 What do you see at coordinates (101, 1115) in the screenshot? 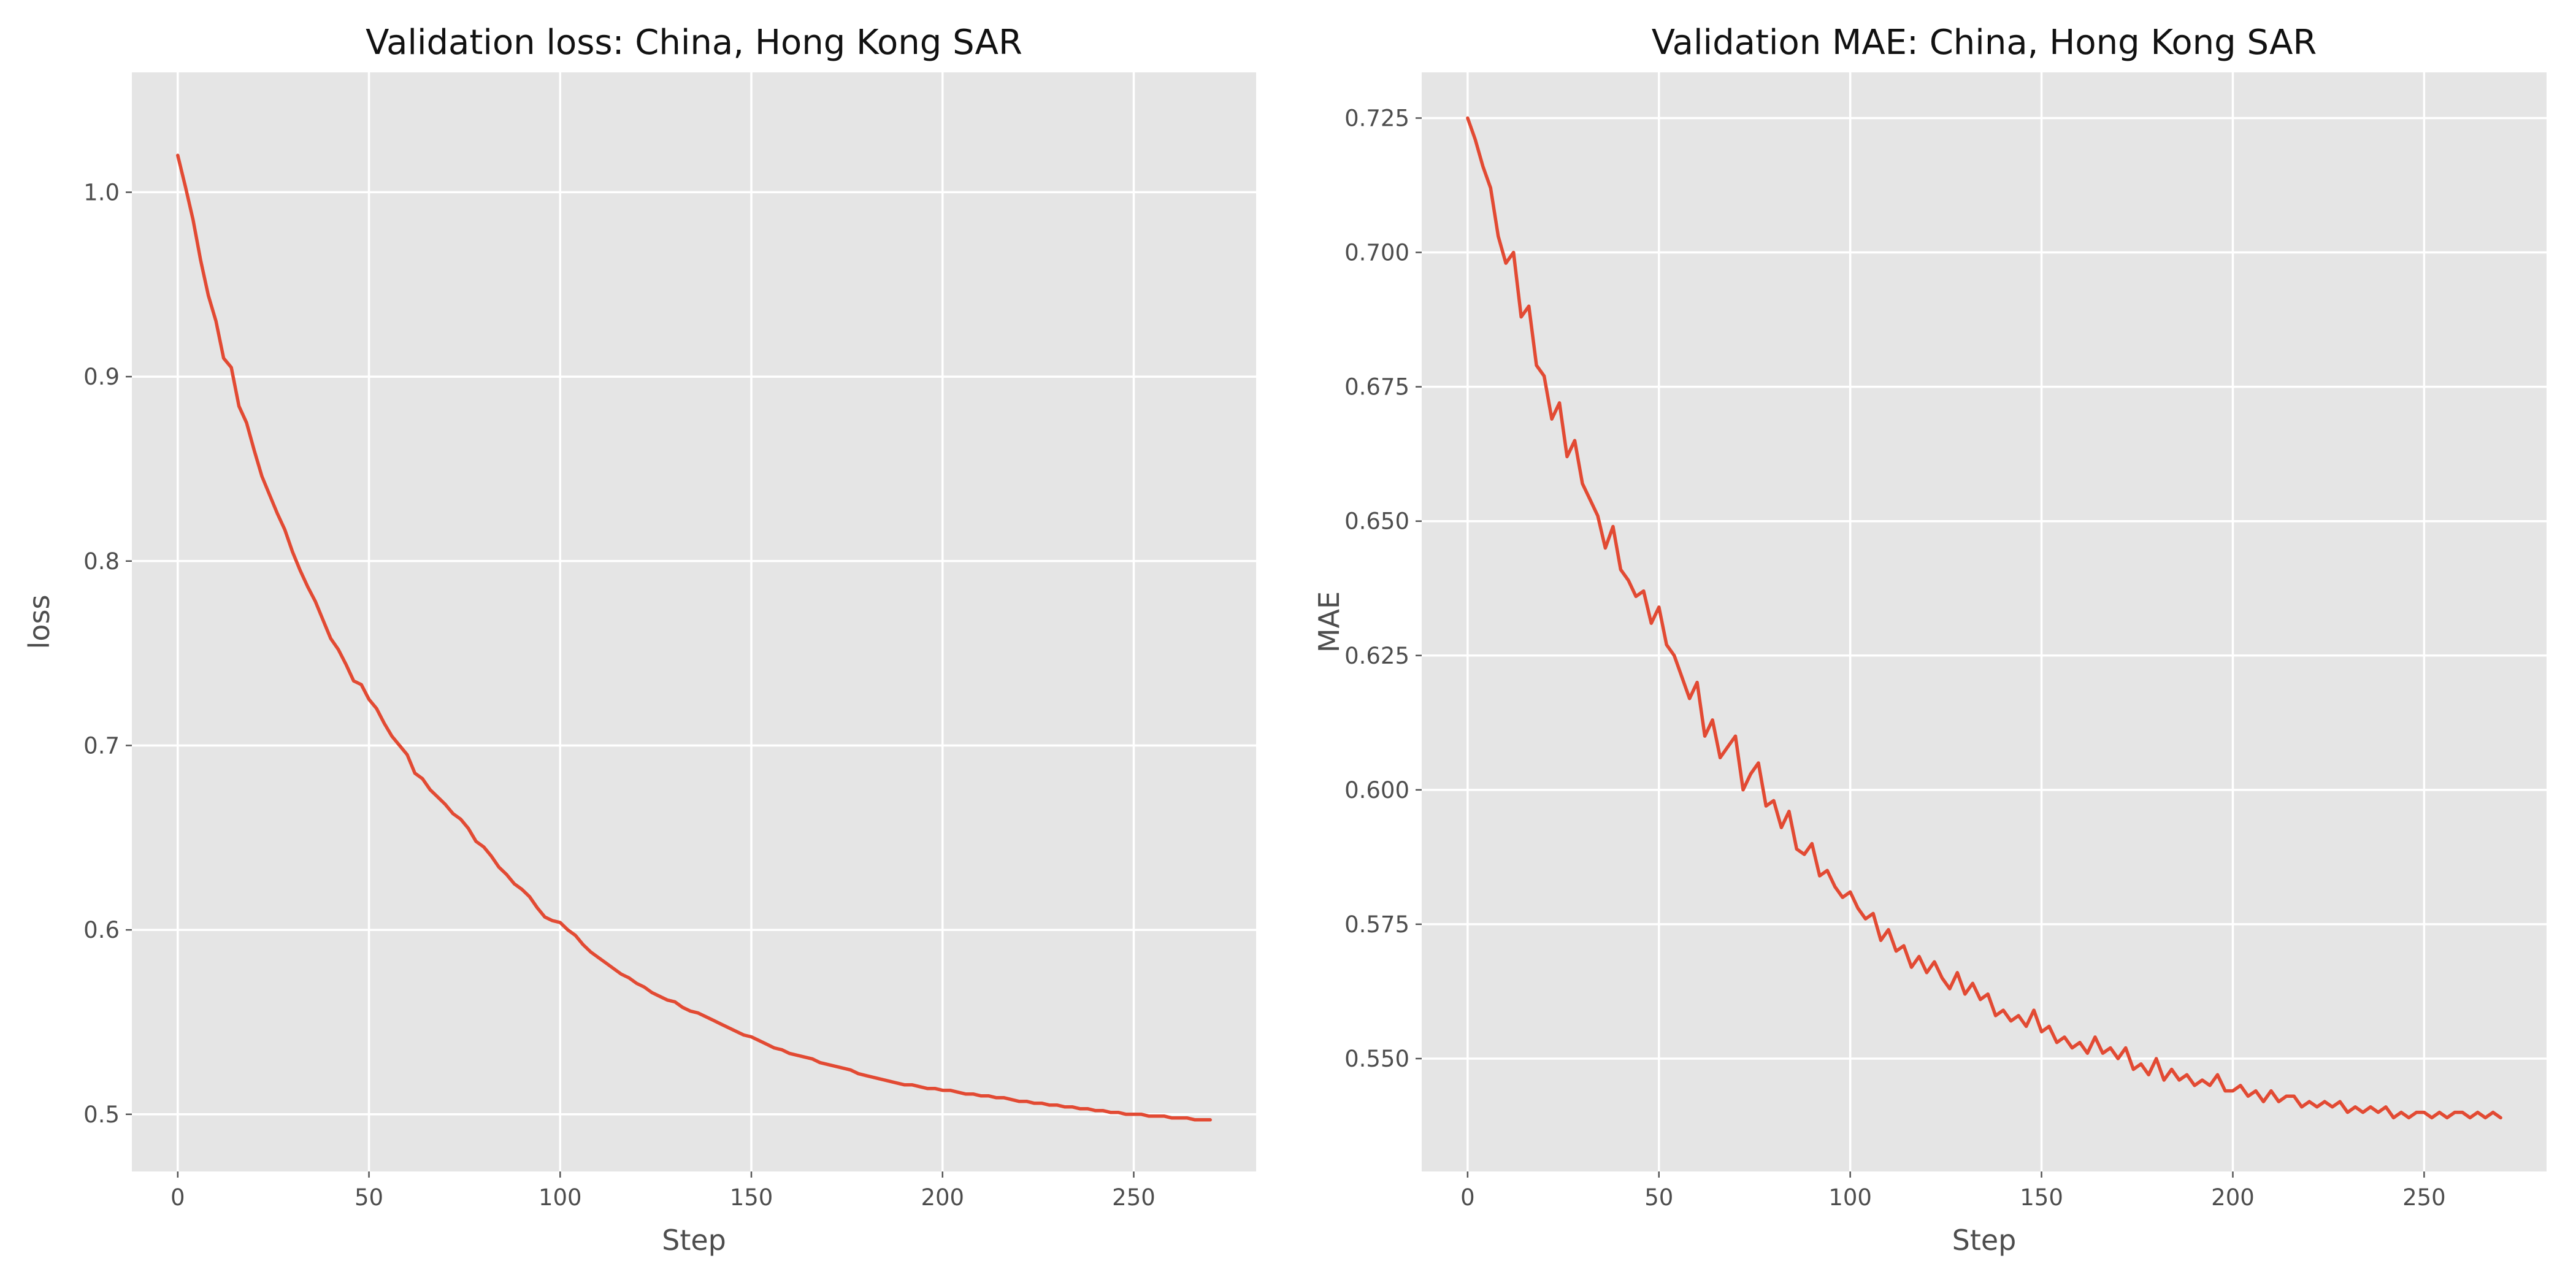
I see `loss-y-tick-label: 0.5` at bounding box center [101, 1115].